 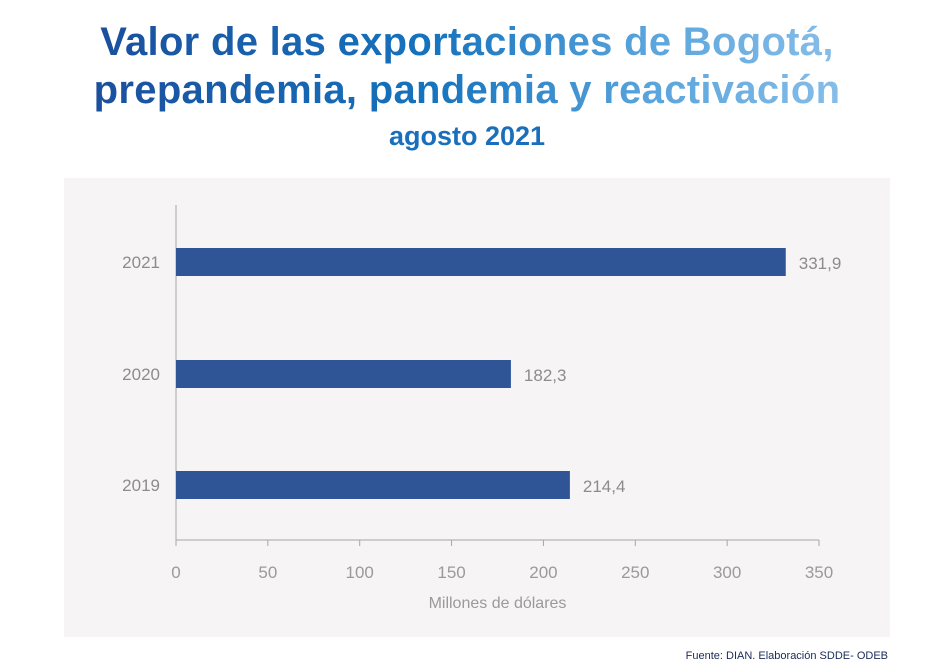 What do you see at coordinates (451, 572) in the screenshot?
I see `x-tick-label: 150` at bounding box center [451, 572].